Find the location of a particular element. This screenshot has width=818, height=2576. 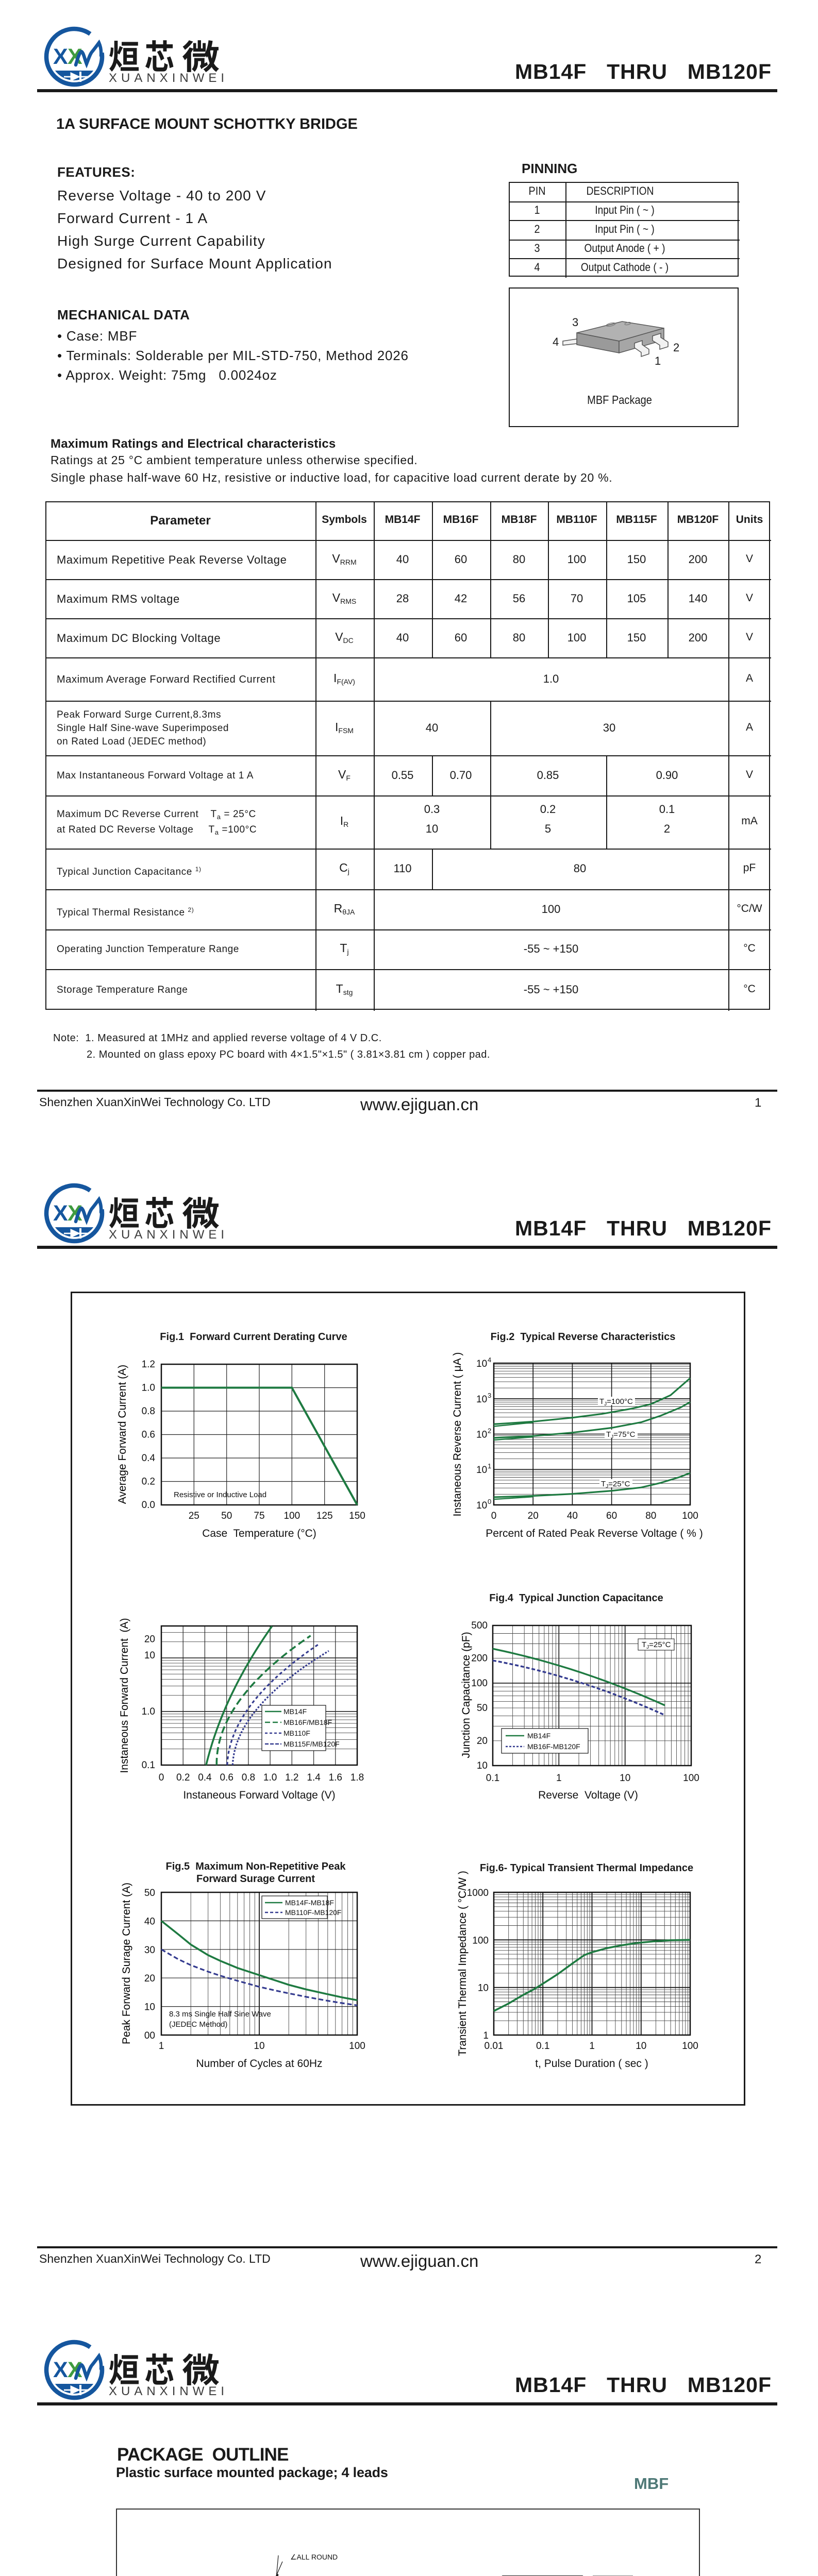

svg-text: 1000 is located at coordinates (478, 1893).